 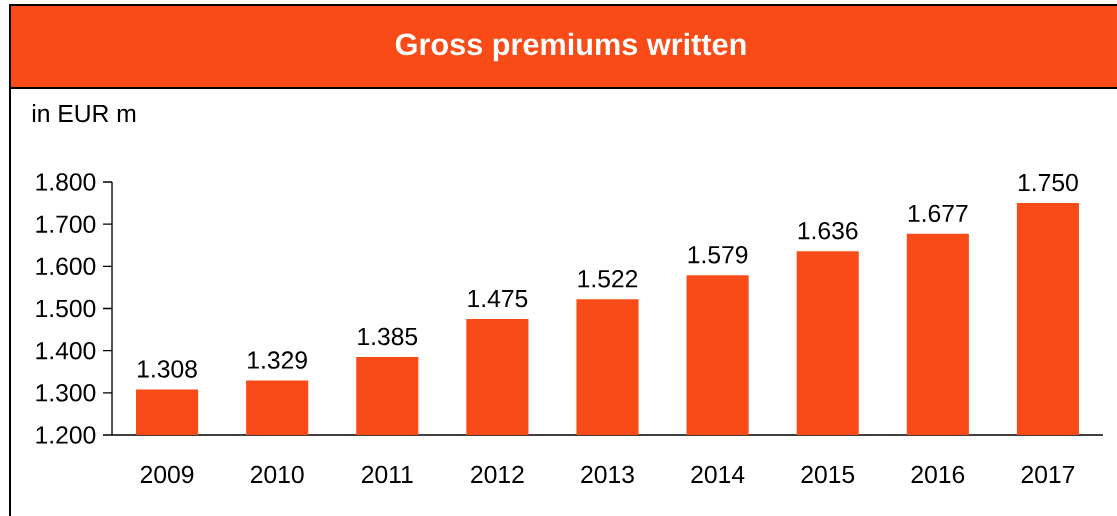 I want to click on x-tick-label: 2009, so click(x=167, y=474).